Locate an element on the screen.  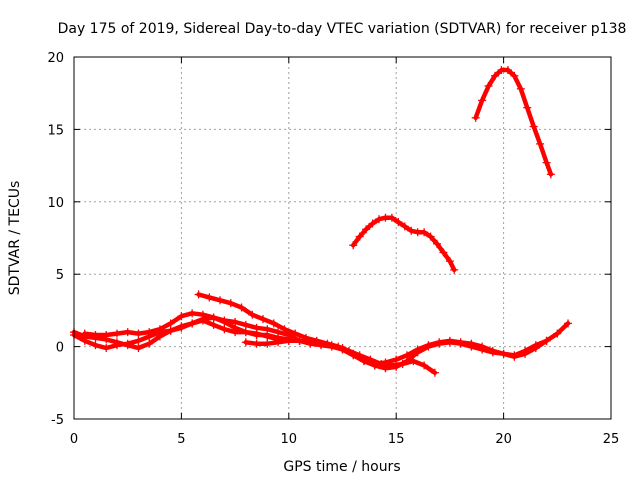
y-tick-label: 0 is located at coordinates (60, 348).